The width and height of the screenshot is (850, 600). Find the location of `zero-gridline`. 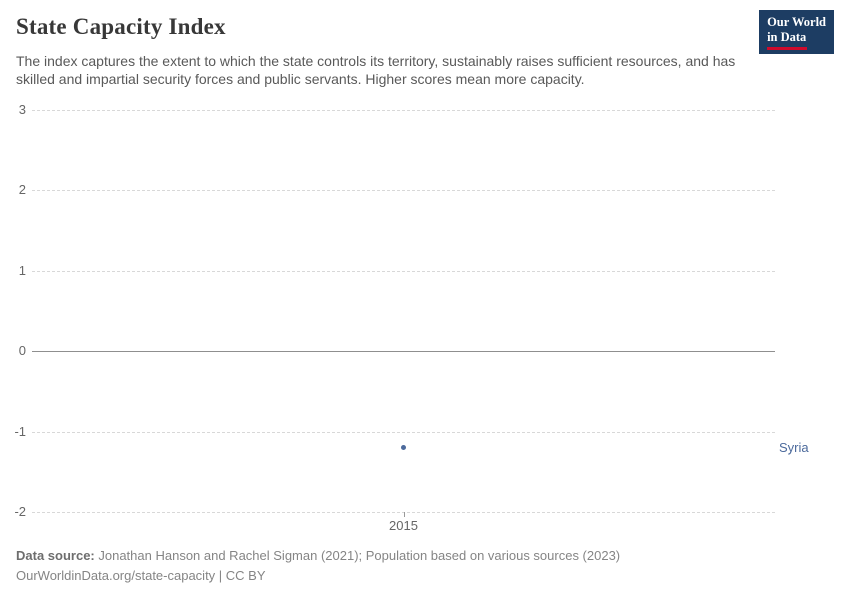

zero-gridline is located at coordinates (403, 352).